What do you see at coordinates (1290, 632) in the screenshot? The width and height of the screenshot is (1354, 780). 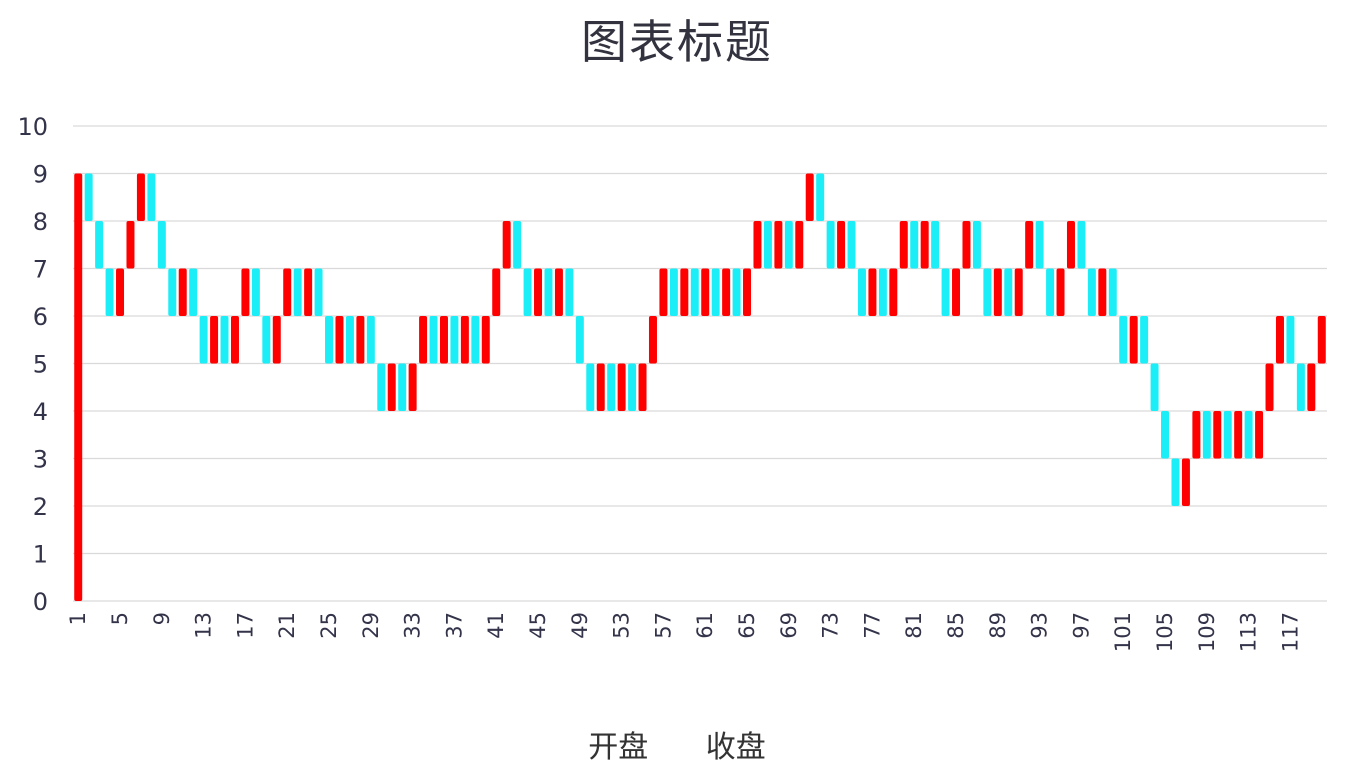 I see `x-tick-label: 117` at bounding box center [1290, 632].